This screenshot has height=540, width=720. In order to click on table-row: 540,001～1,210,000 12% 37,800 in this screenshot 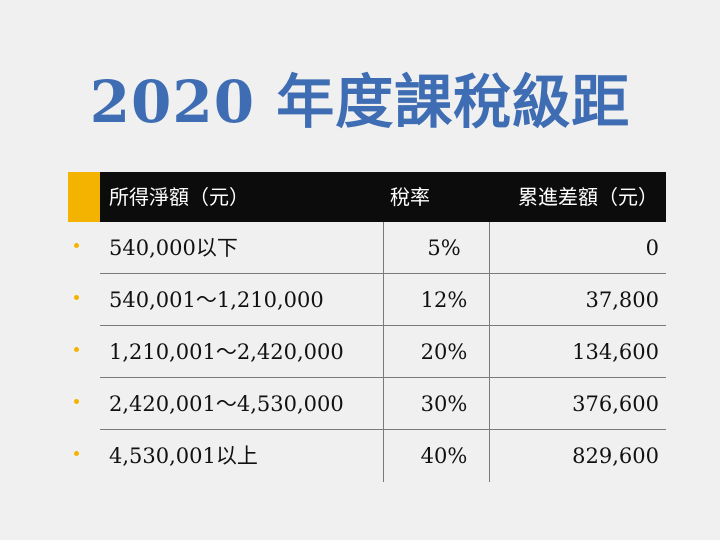, I will do `click(367, 300)`.